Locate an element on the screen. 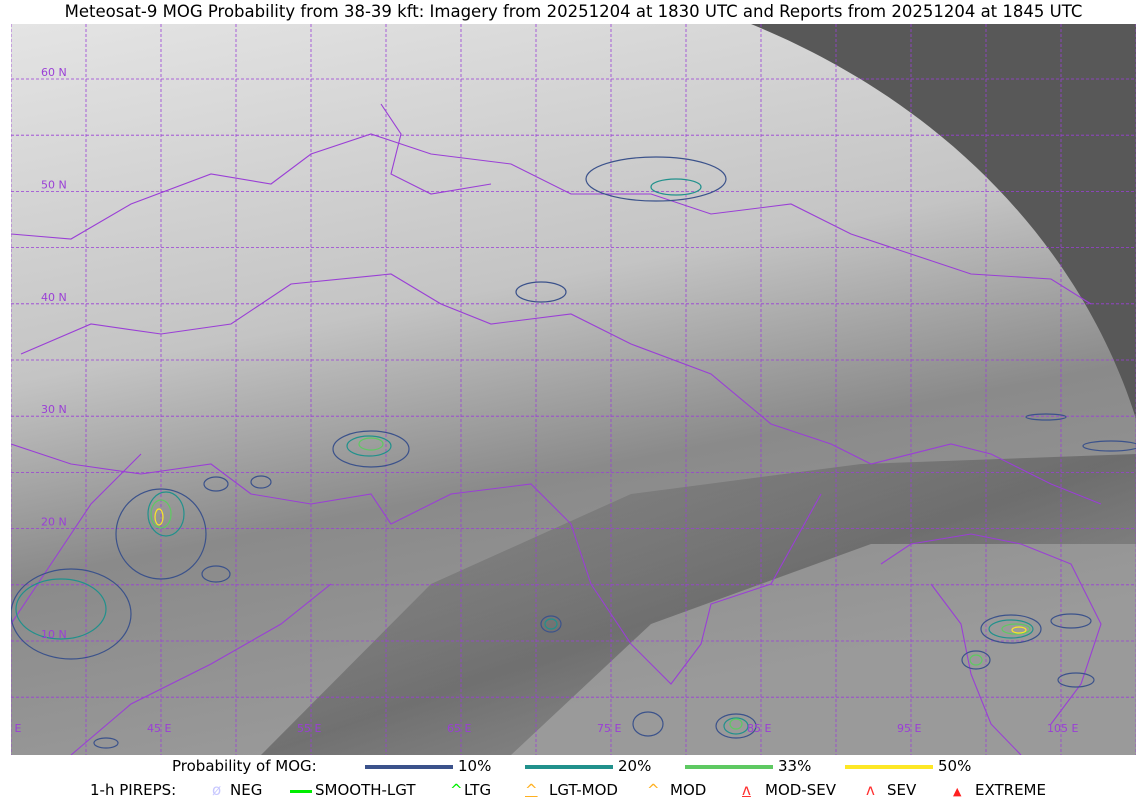  longitude-label: 65 E is located at coordinates (459, 728).